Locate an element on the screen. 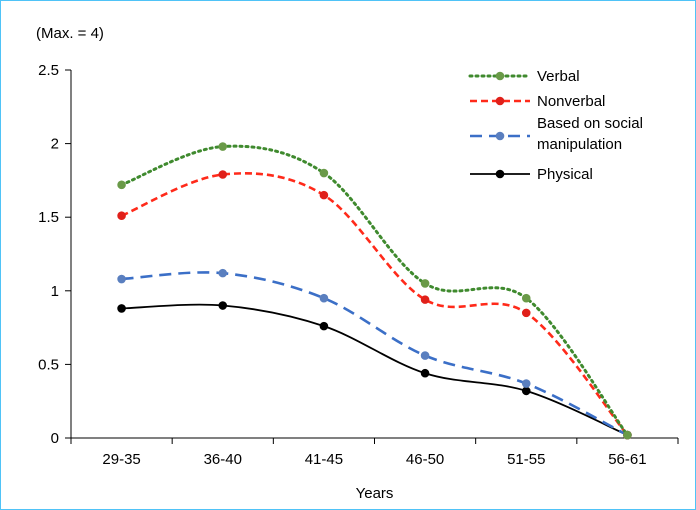 The width and height of the screenshot is (696, 510). x-tick-label: 46-50 is located at coordinates (425, 459).